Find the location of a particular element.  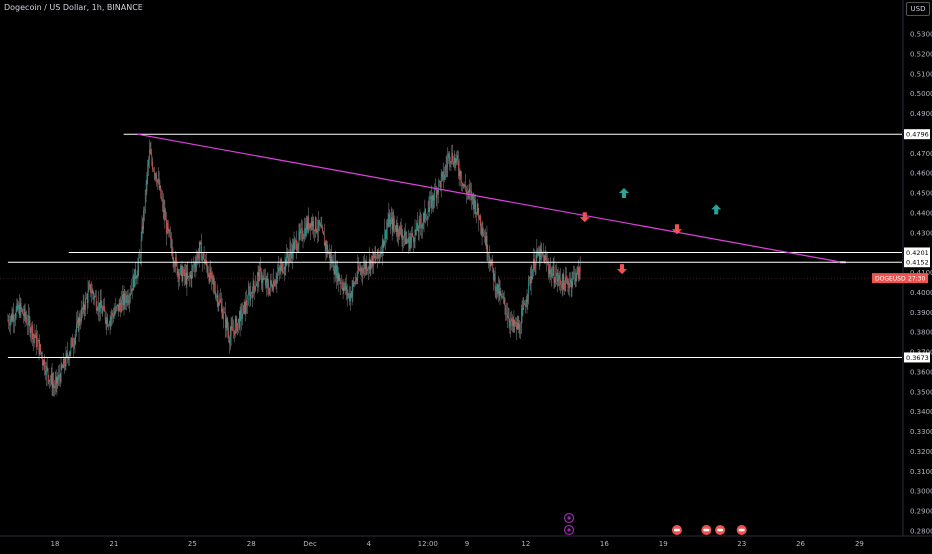

arrow-shape is located at coordinates (622, 269).